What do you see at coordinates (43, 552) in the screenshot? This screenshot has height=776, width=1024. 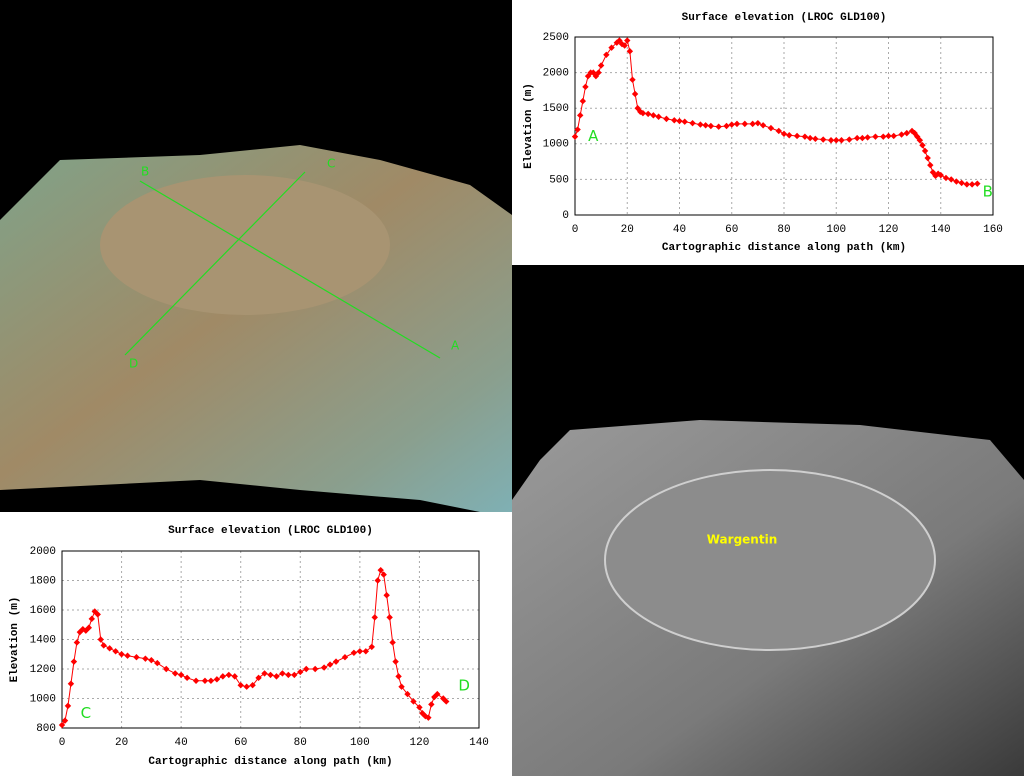 I see `y-tick-label: 2000` at bounding box center [43, 552].